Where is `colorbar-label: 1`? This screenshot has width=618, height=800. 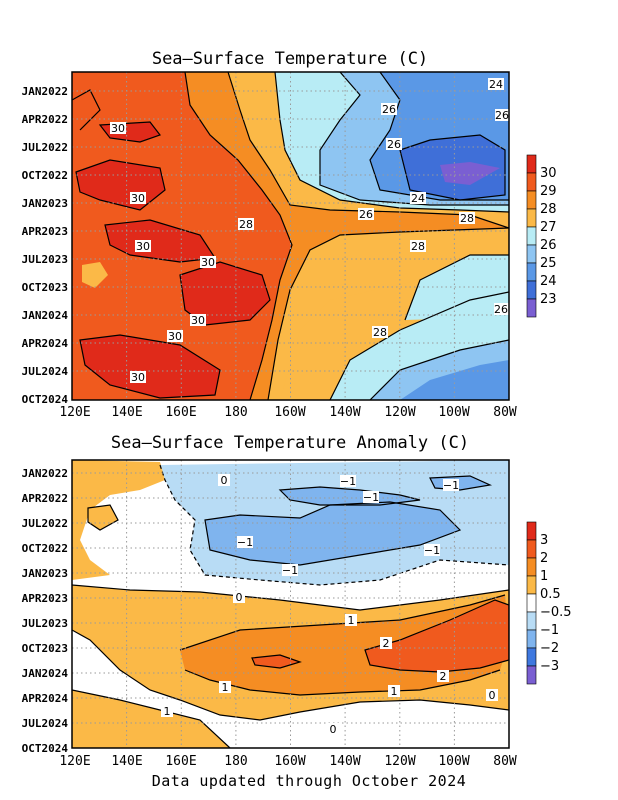
colorbar-label: 1 is located at coordinates (544, 576).